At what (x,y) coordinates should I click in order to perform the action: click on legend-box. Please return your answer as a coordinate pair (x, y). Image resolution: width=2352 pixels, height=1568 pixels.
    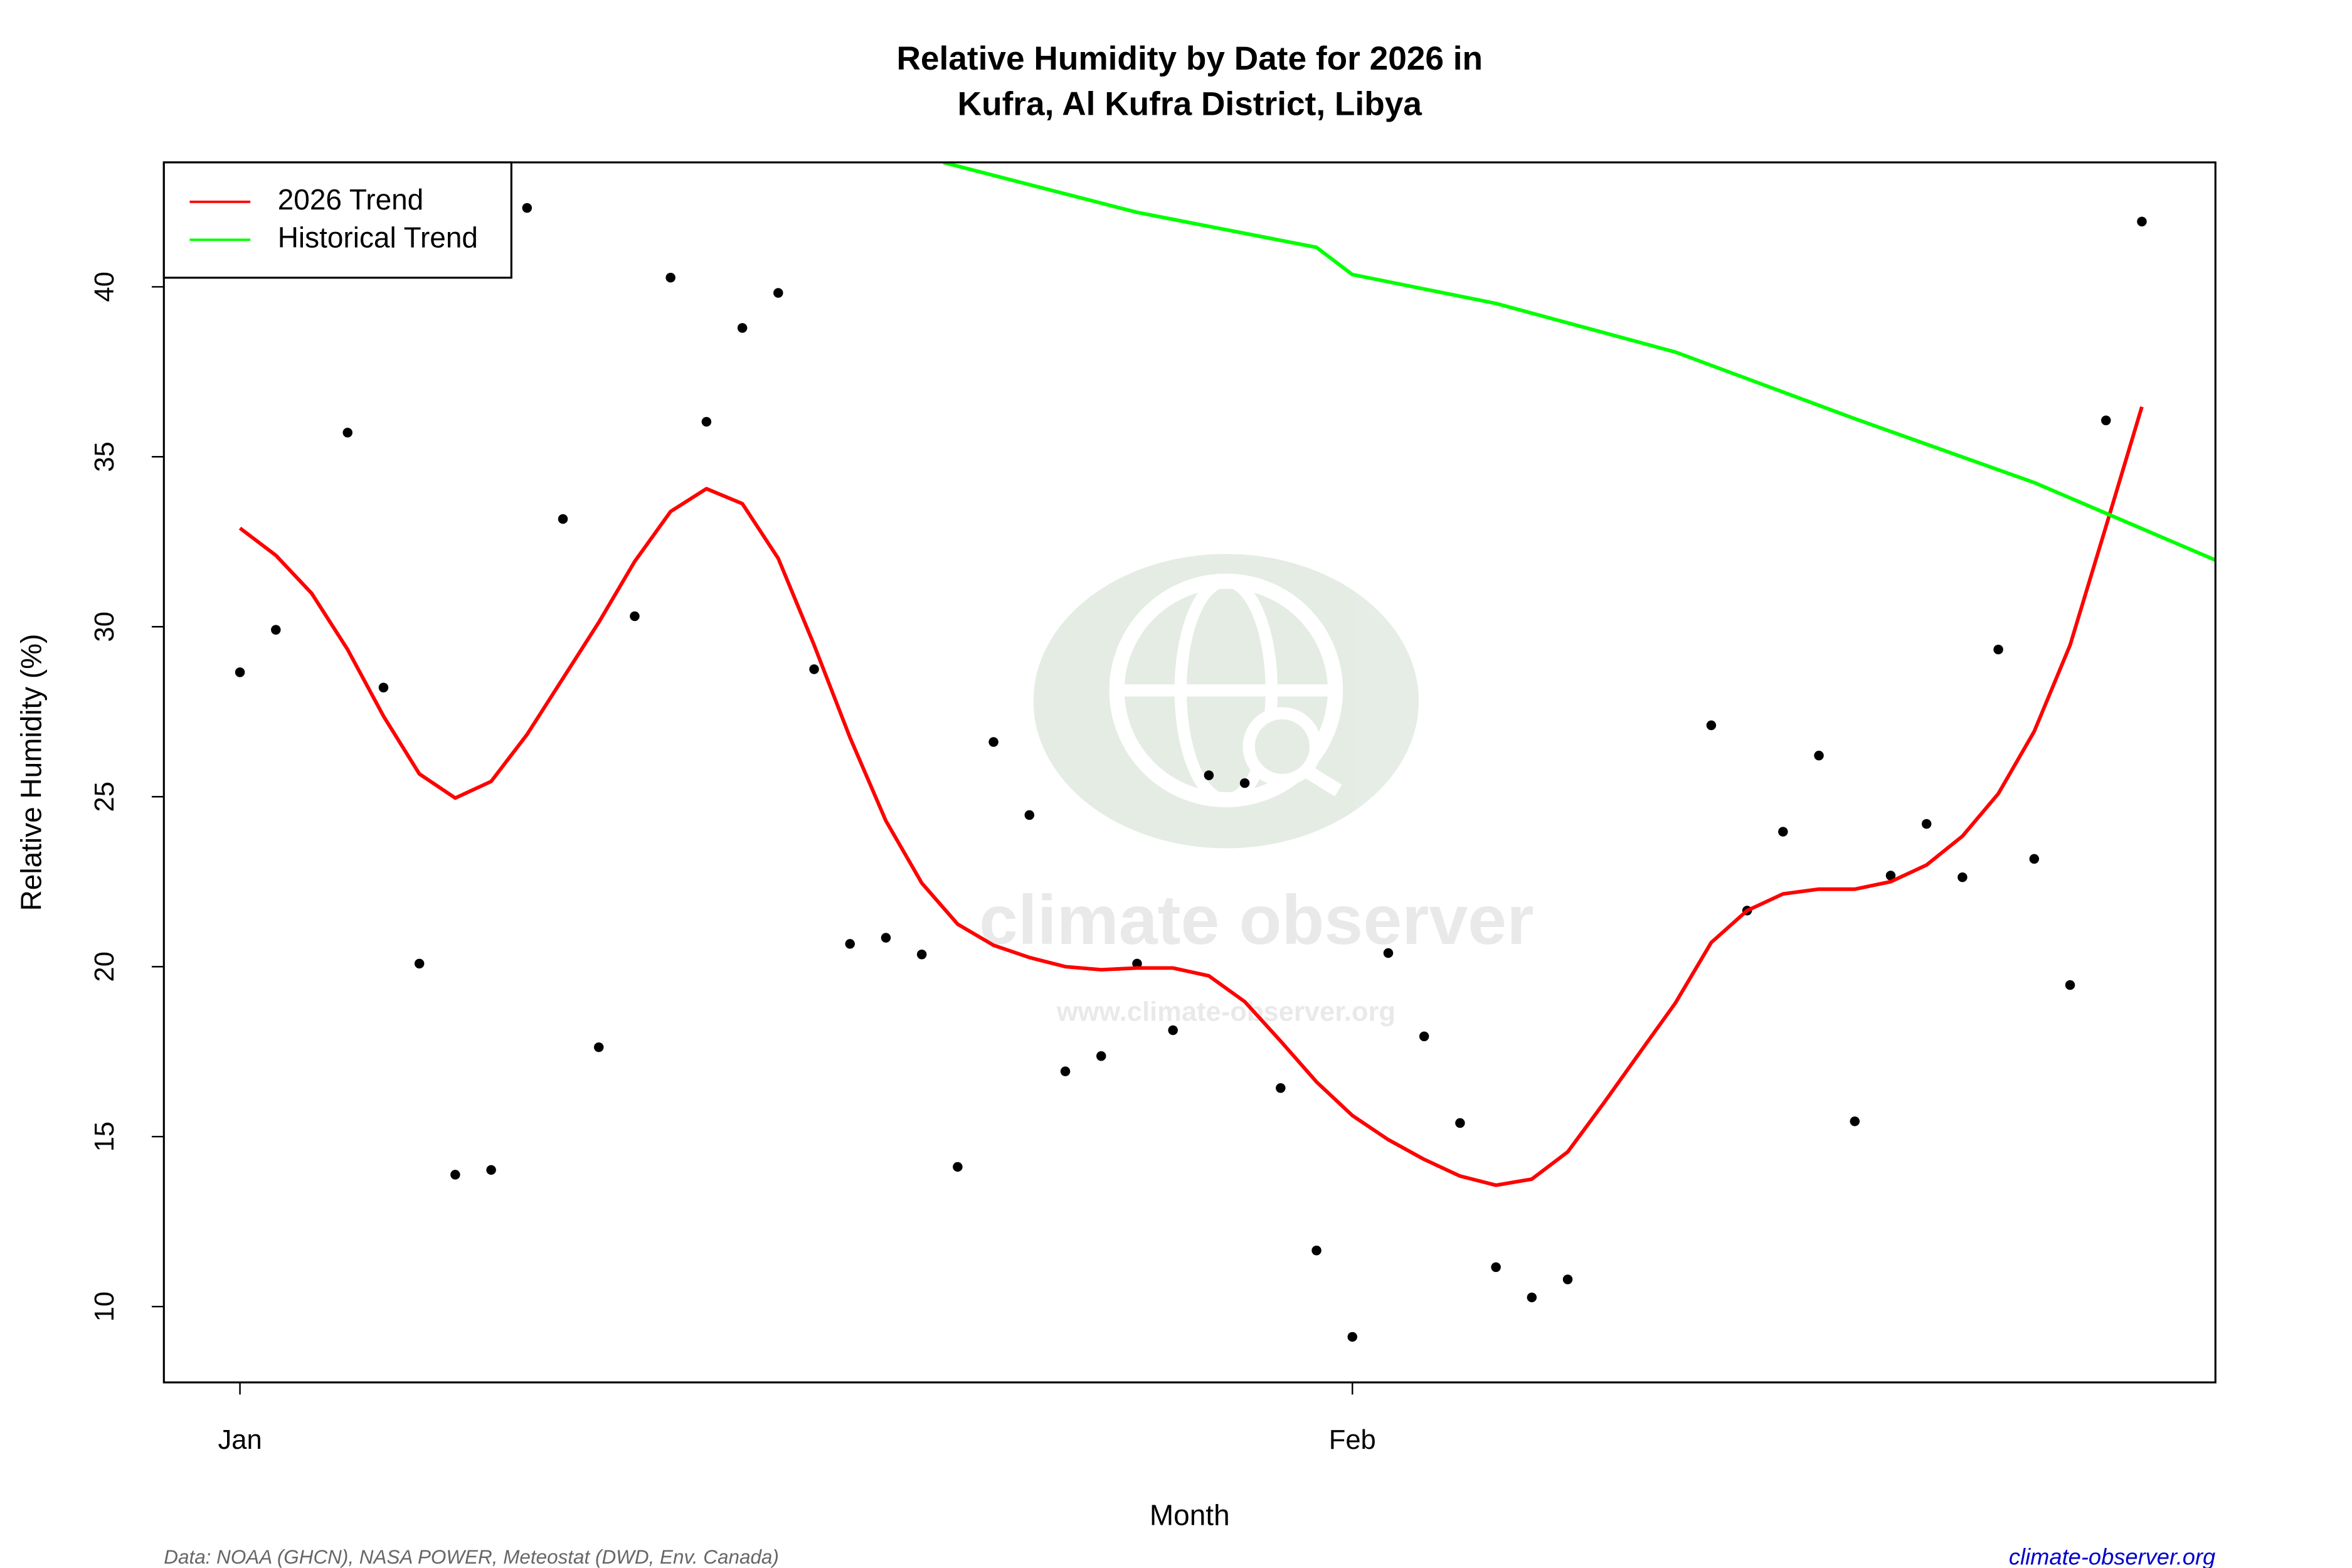
    Looking at the image, I should click on (337, 220).